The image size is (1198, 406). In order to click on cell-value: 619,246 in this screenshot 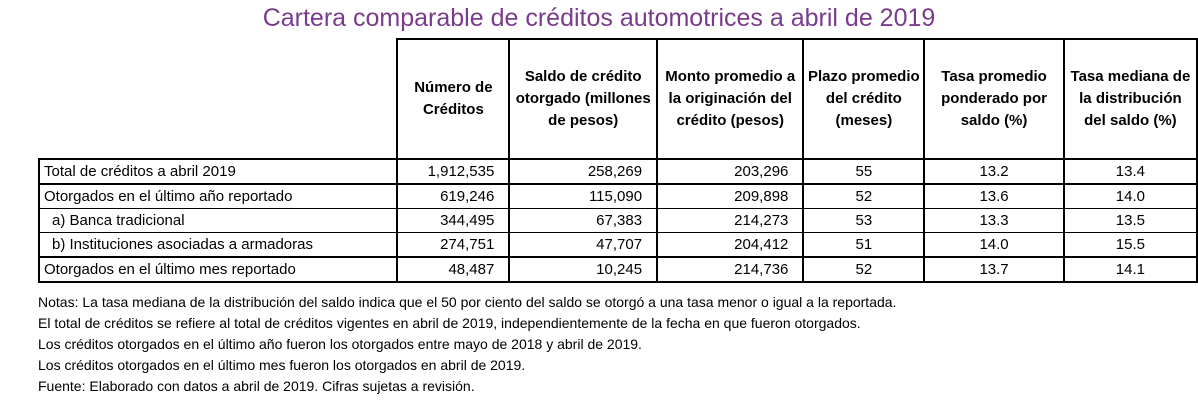, I will do `click(453, 196)`.